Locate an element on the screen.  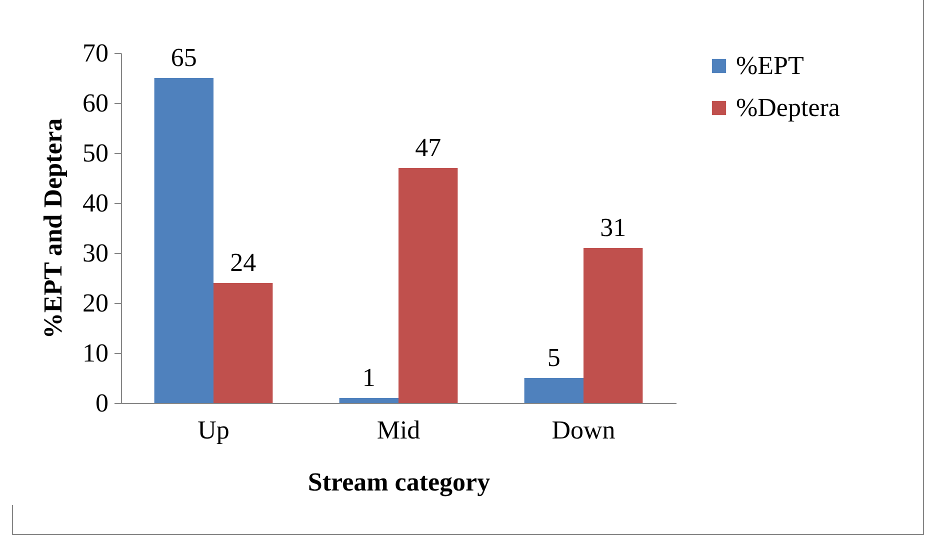
data-label: 65 is located at coordinates (183, 57).